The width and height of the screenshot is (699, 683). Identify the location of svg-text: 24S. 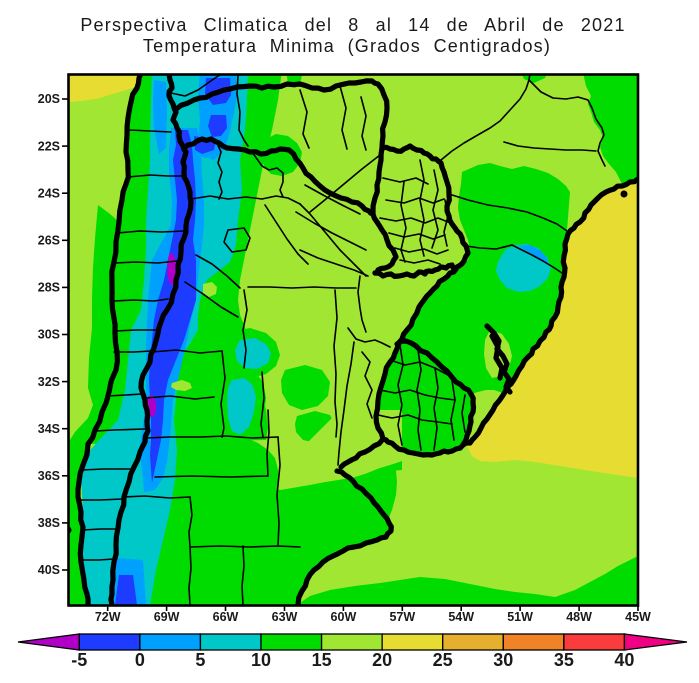
(49, 193).